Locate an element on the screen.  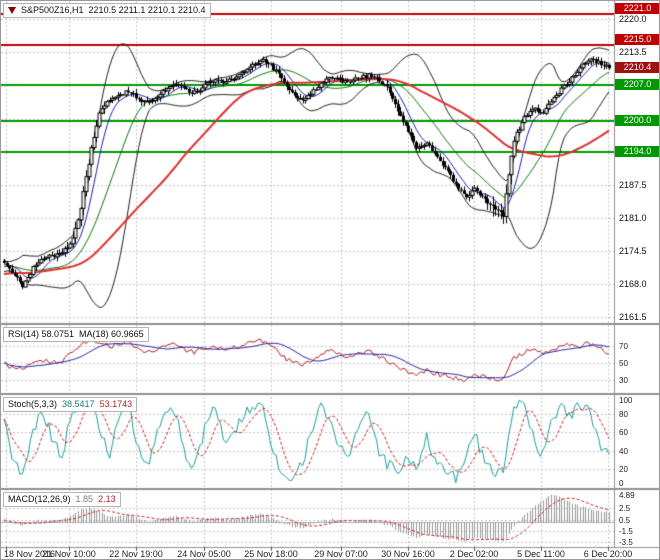
price-axis-label: 2174.5 is located at coordinates (633, 251).